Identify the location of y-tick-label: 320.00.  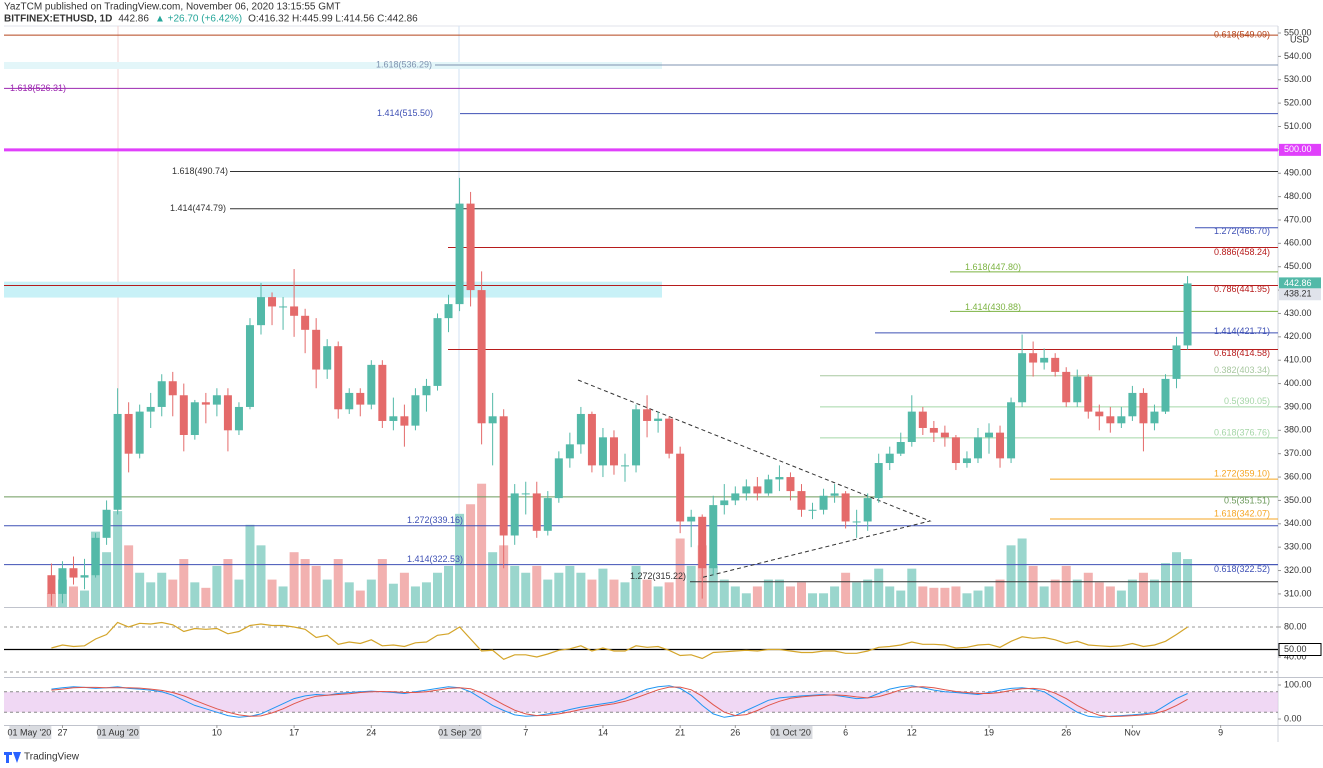
(1298, 570).